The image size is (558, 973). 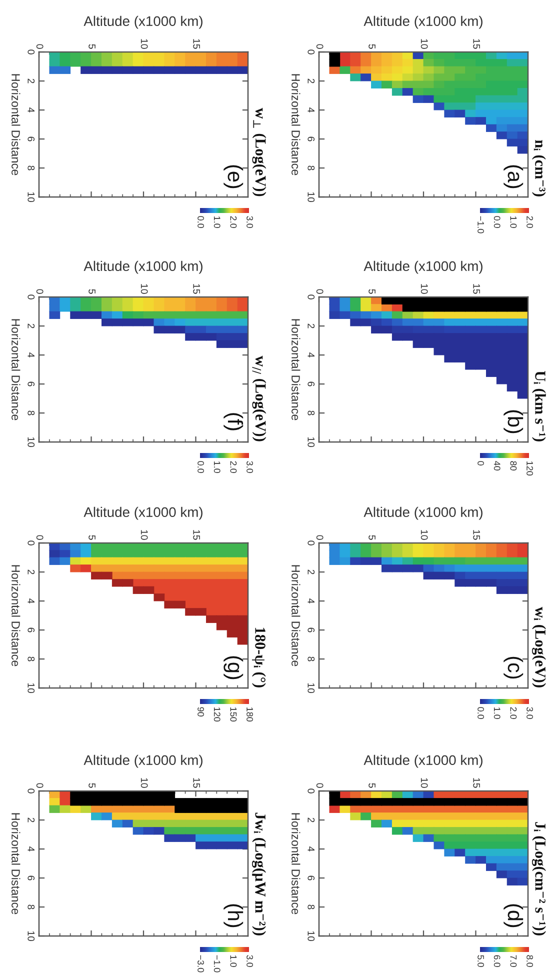 I want to click on color-bar-label: 8.0, so click(x=529, y=961).